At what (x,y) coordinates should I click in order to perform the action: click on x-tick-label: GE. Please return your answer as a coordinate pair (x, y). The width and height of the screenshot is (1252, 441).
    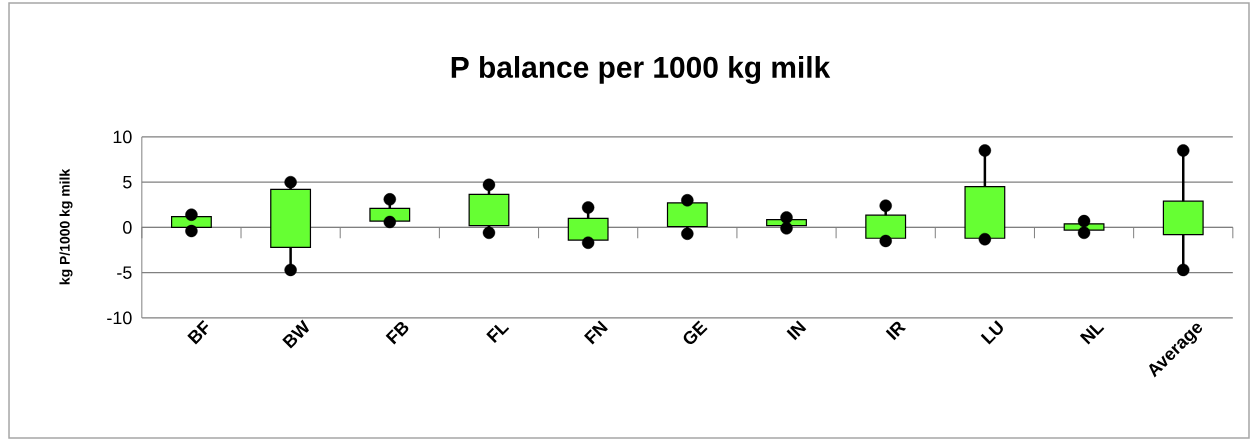
    Looking at the image, I should click on (695, 332).